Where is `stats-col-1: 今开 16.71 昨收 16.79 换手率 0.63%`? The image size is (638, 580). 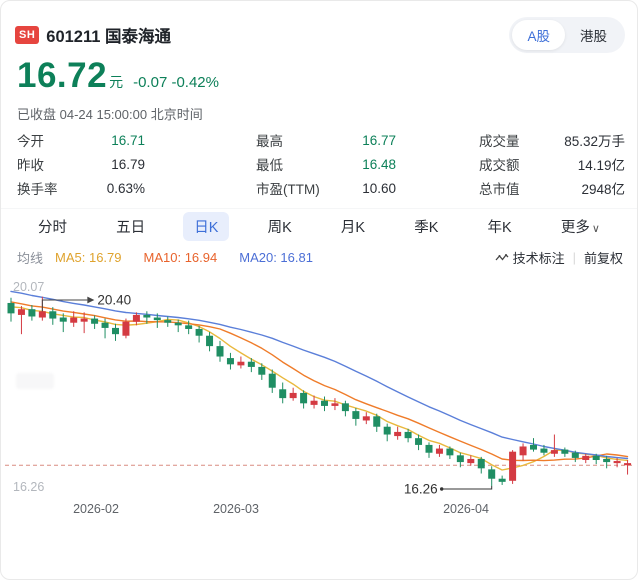
stats-col-1: 今开 16.71 昨收 16.79 换手率 0.63% is located at coordinates (81, 164).